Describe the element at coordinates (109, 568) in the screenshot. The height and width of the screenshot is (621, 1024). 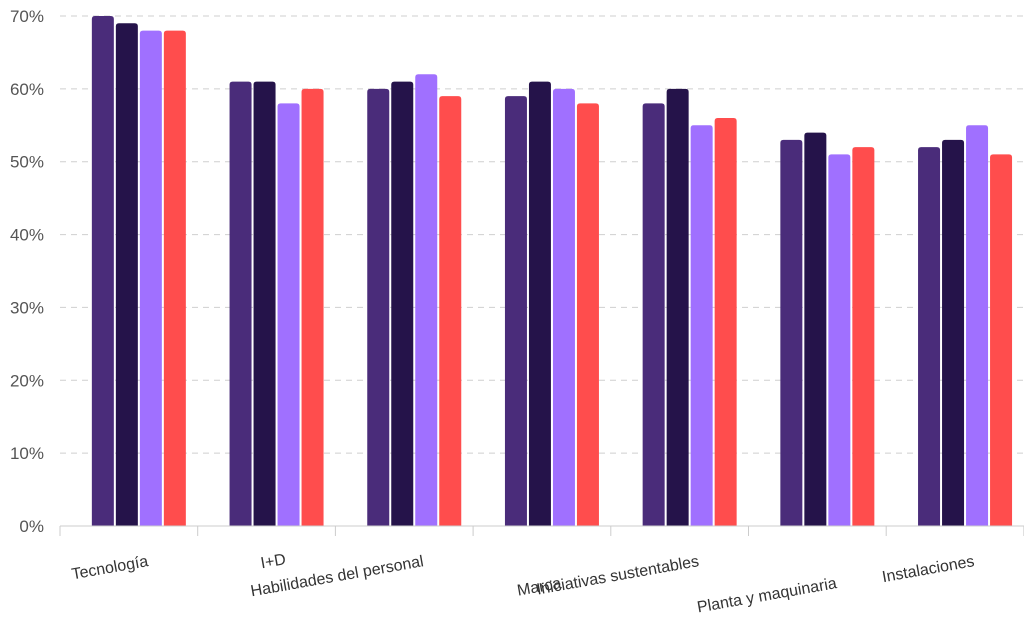
I see `x-category-label: Tecnología` at that location.